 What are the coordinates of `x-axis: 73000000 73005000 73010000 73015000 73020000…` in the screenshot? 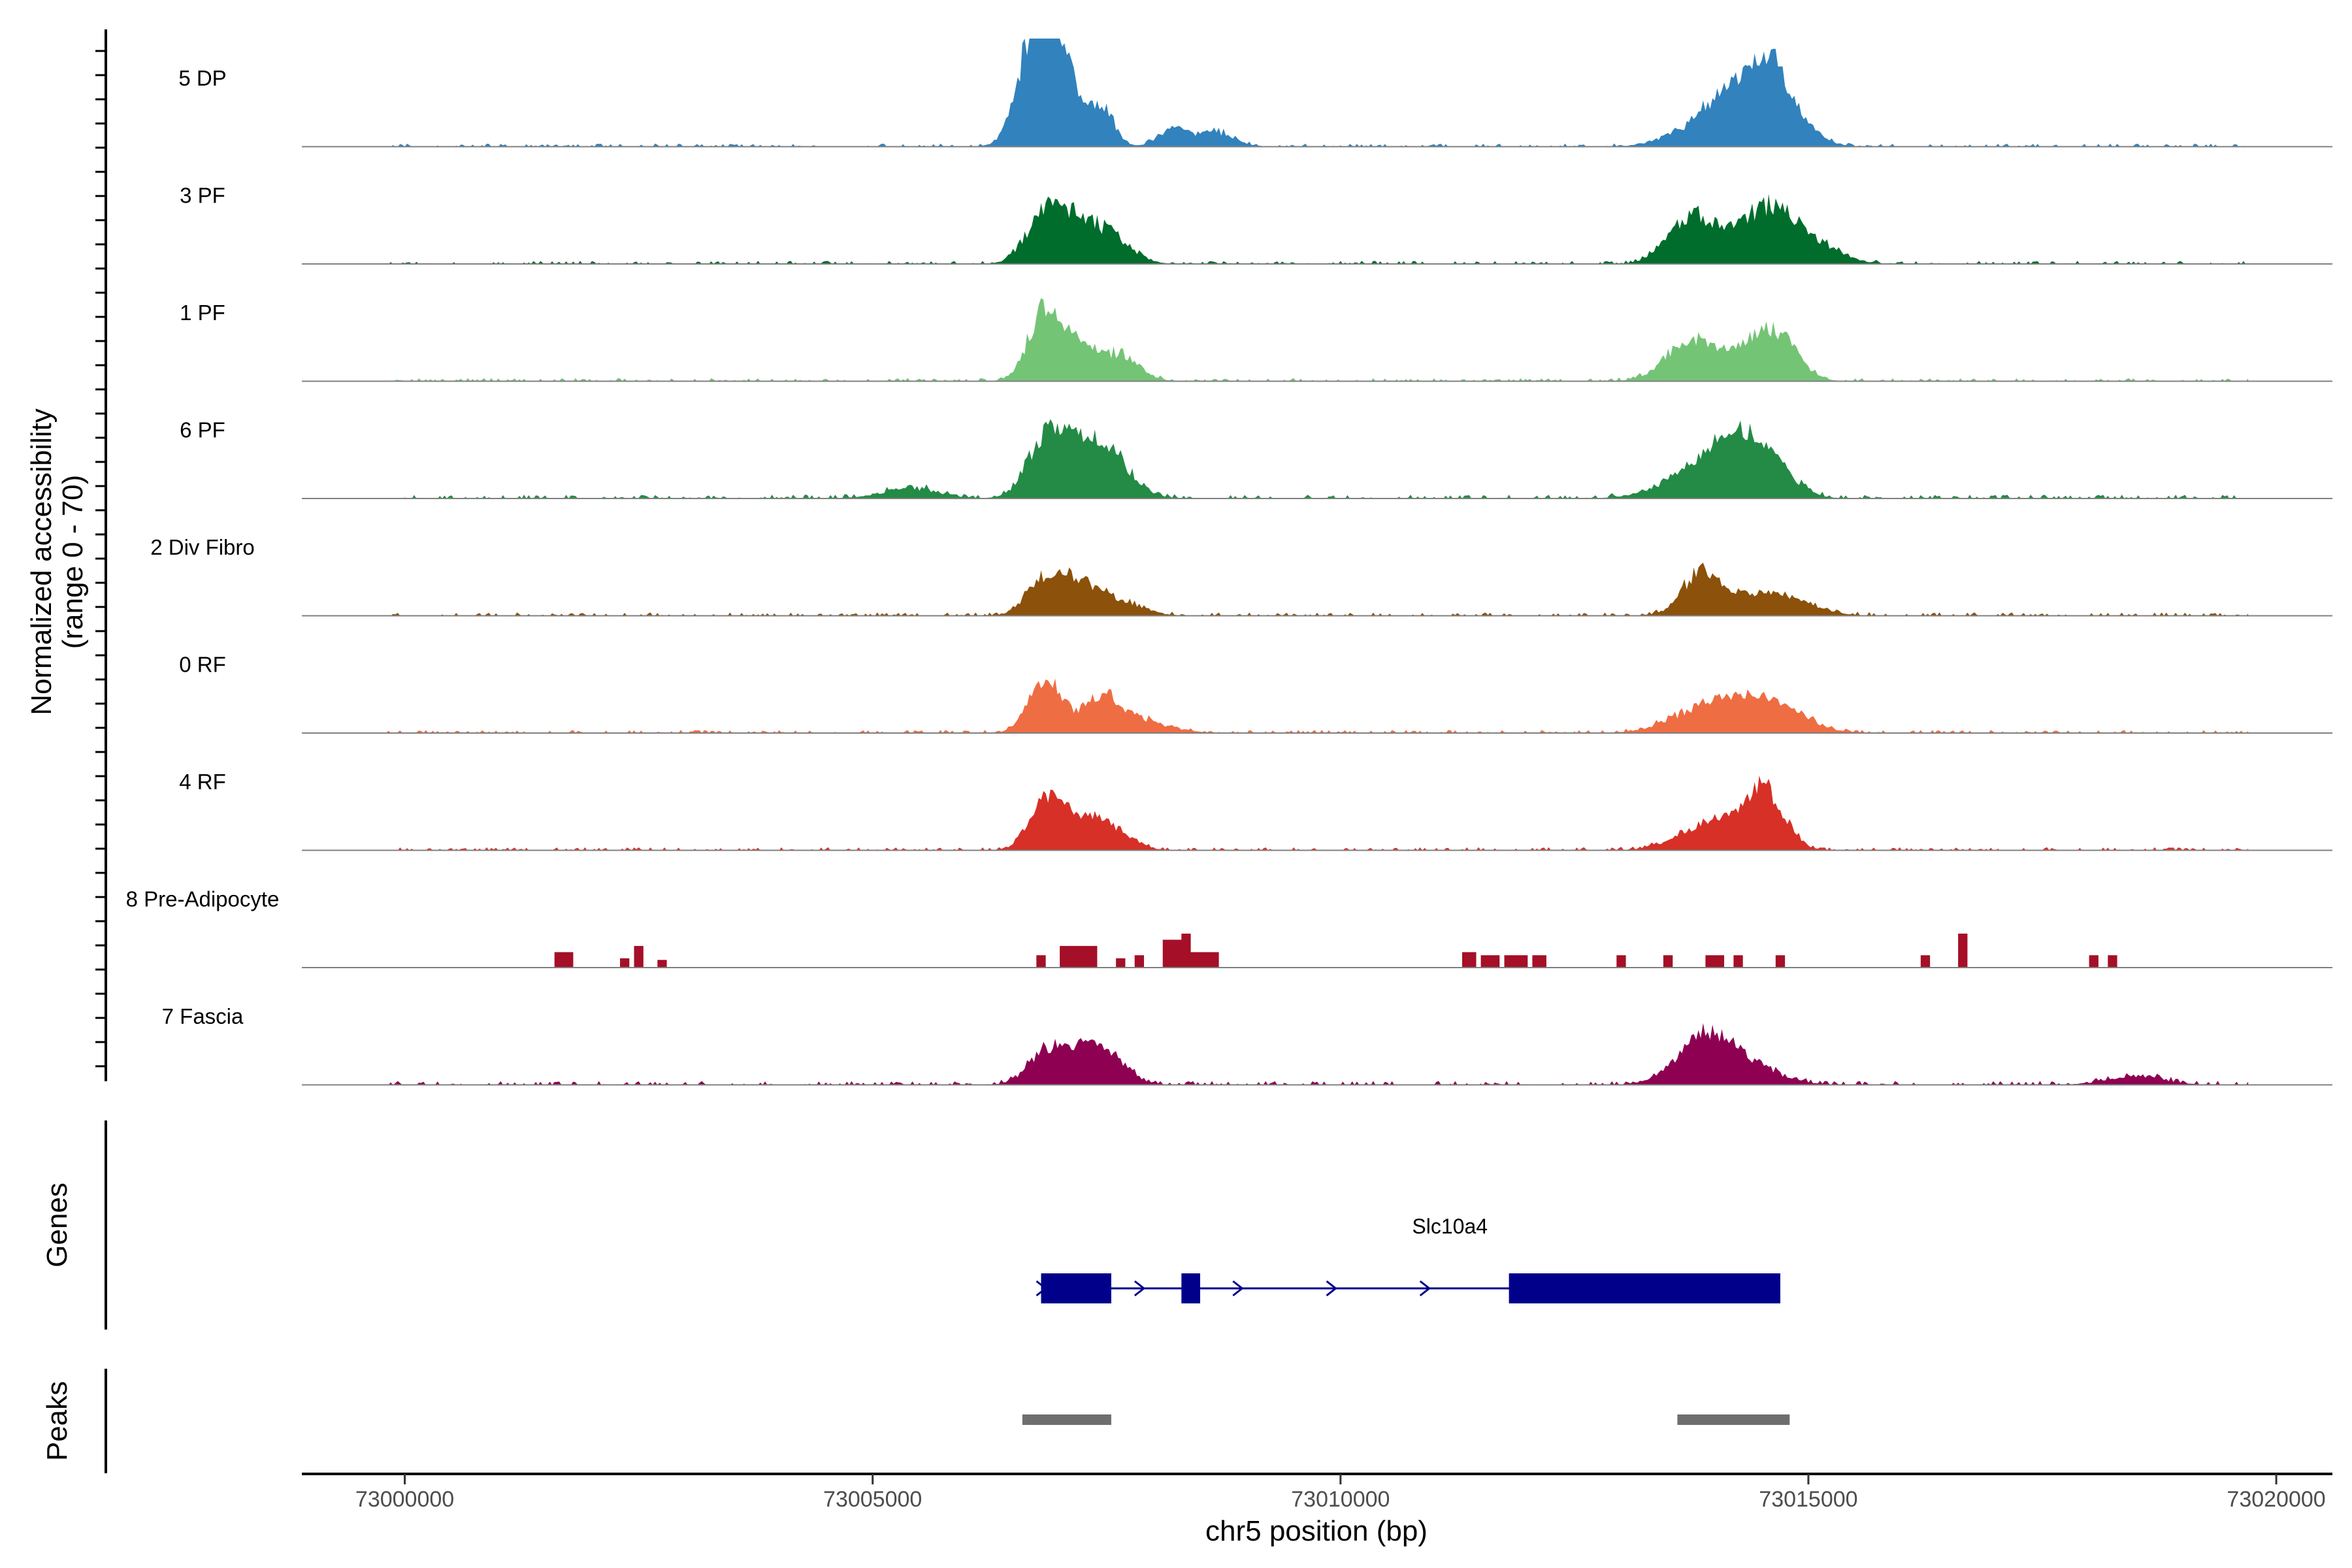 It's located at (1317, 1510).